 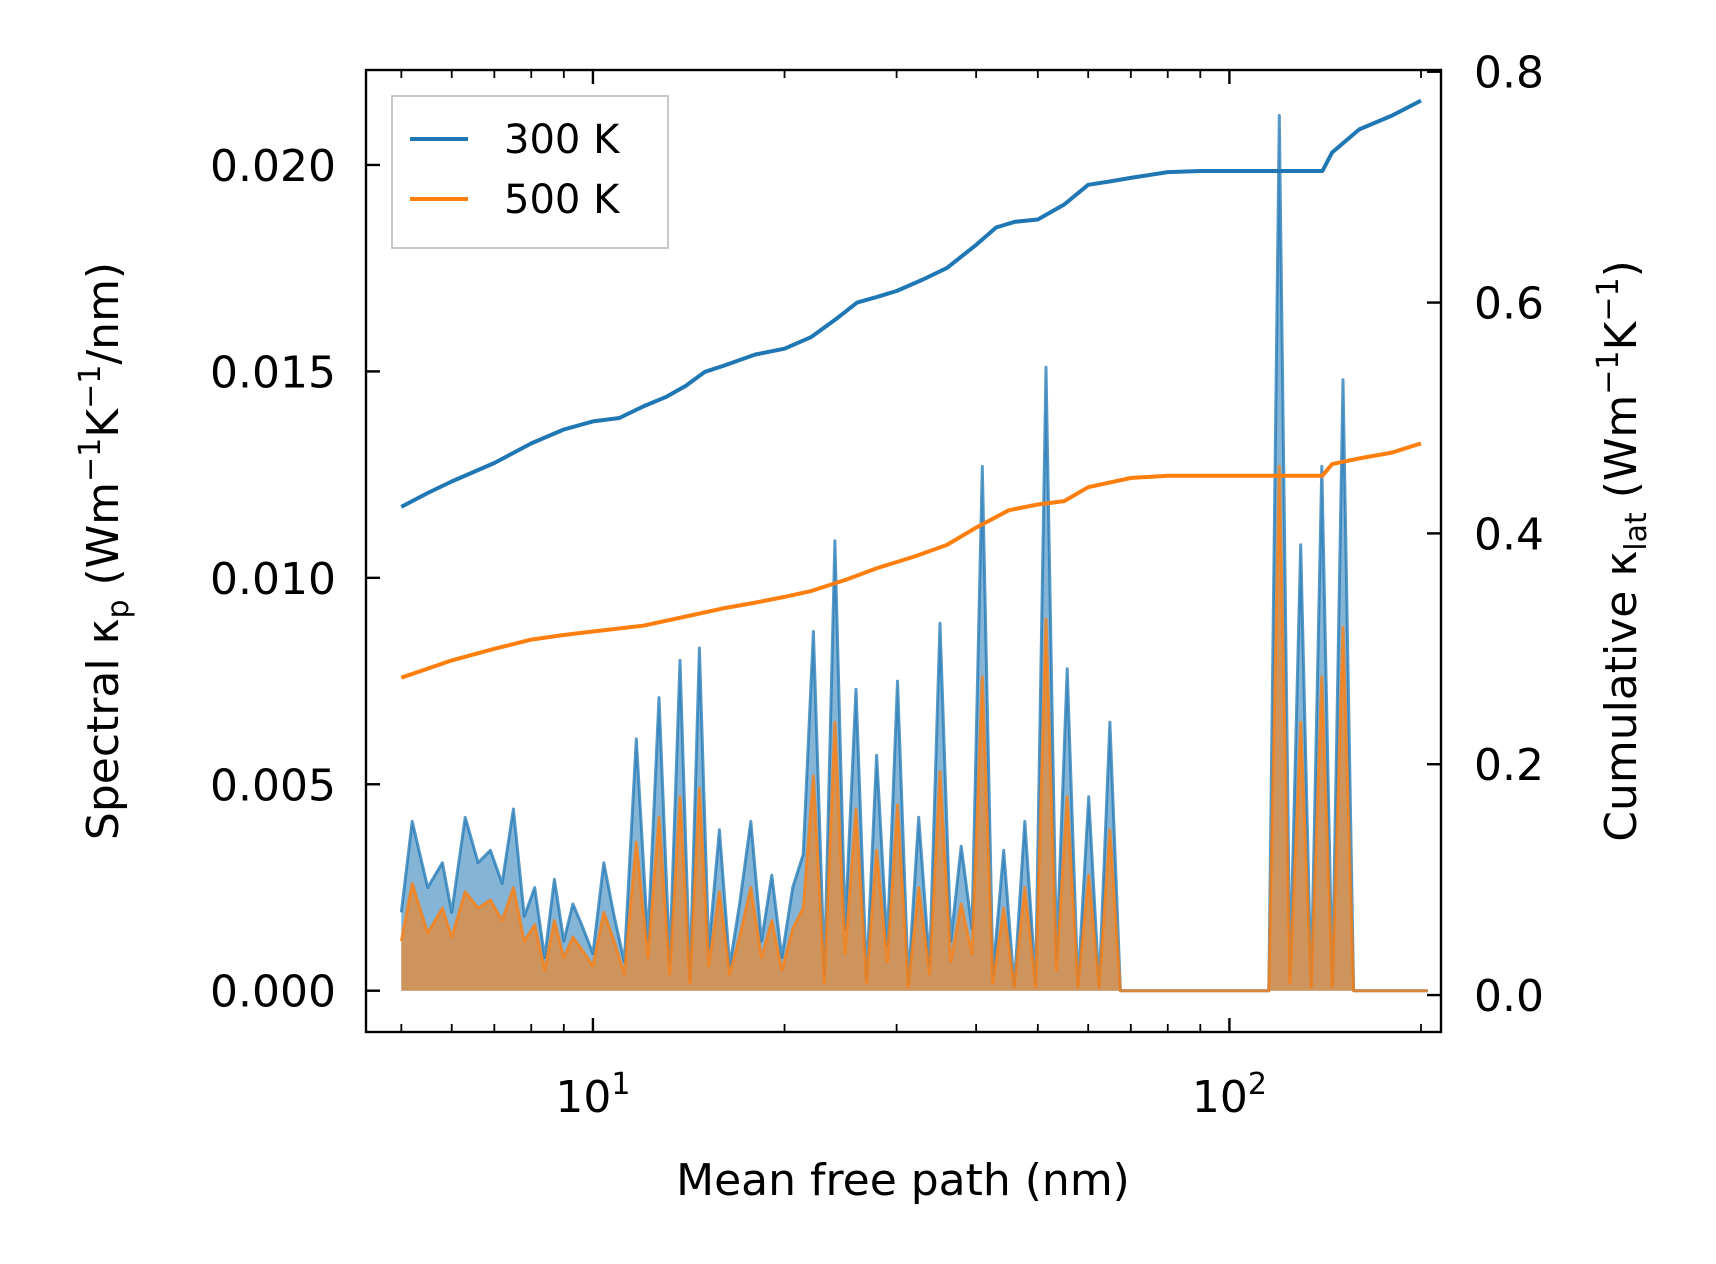 I want to click on y-left-tick-label: 0.020, so click(x=273, y=166).